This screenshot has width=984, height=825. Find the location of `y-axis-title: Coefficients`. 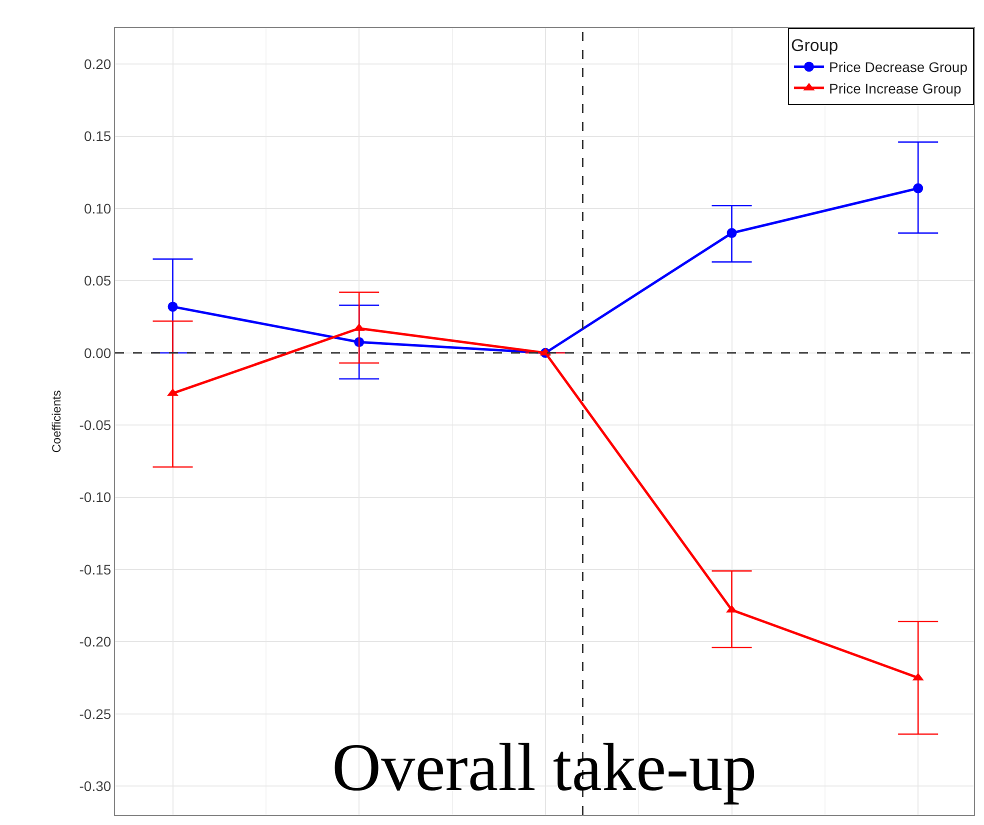

y-axis-title: Coefficients is located at coordinates (57, 421).